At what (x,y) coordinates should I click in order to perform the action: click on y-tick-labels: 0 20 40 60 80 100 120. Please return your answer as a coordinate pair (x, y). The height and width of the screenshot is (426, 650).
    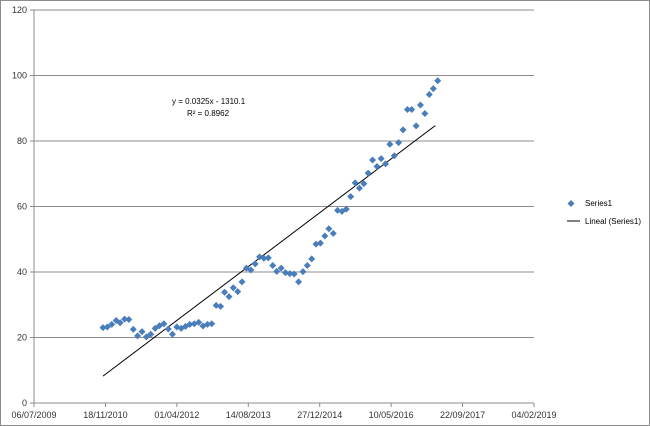
    Looking at the image, I should click on (19, 206).